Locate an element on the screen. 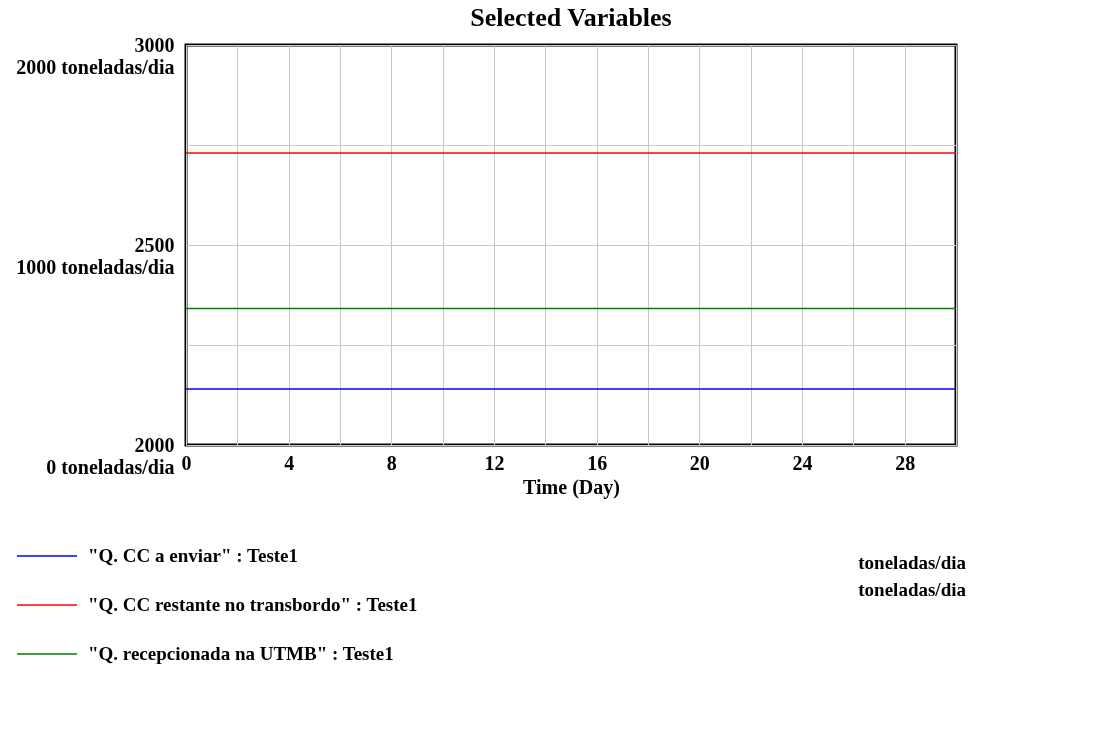 The height and width of the screenshot is (736, 1097). x-tick-label: 0 is located at coordinates (186, 462).